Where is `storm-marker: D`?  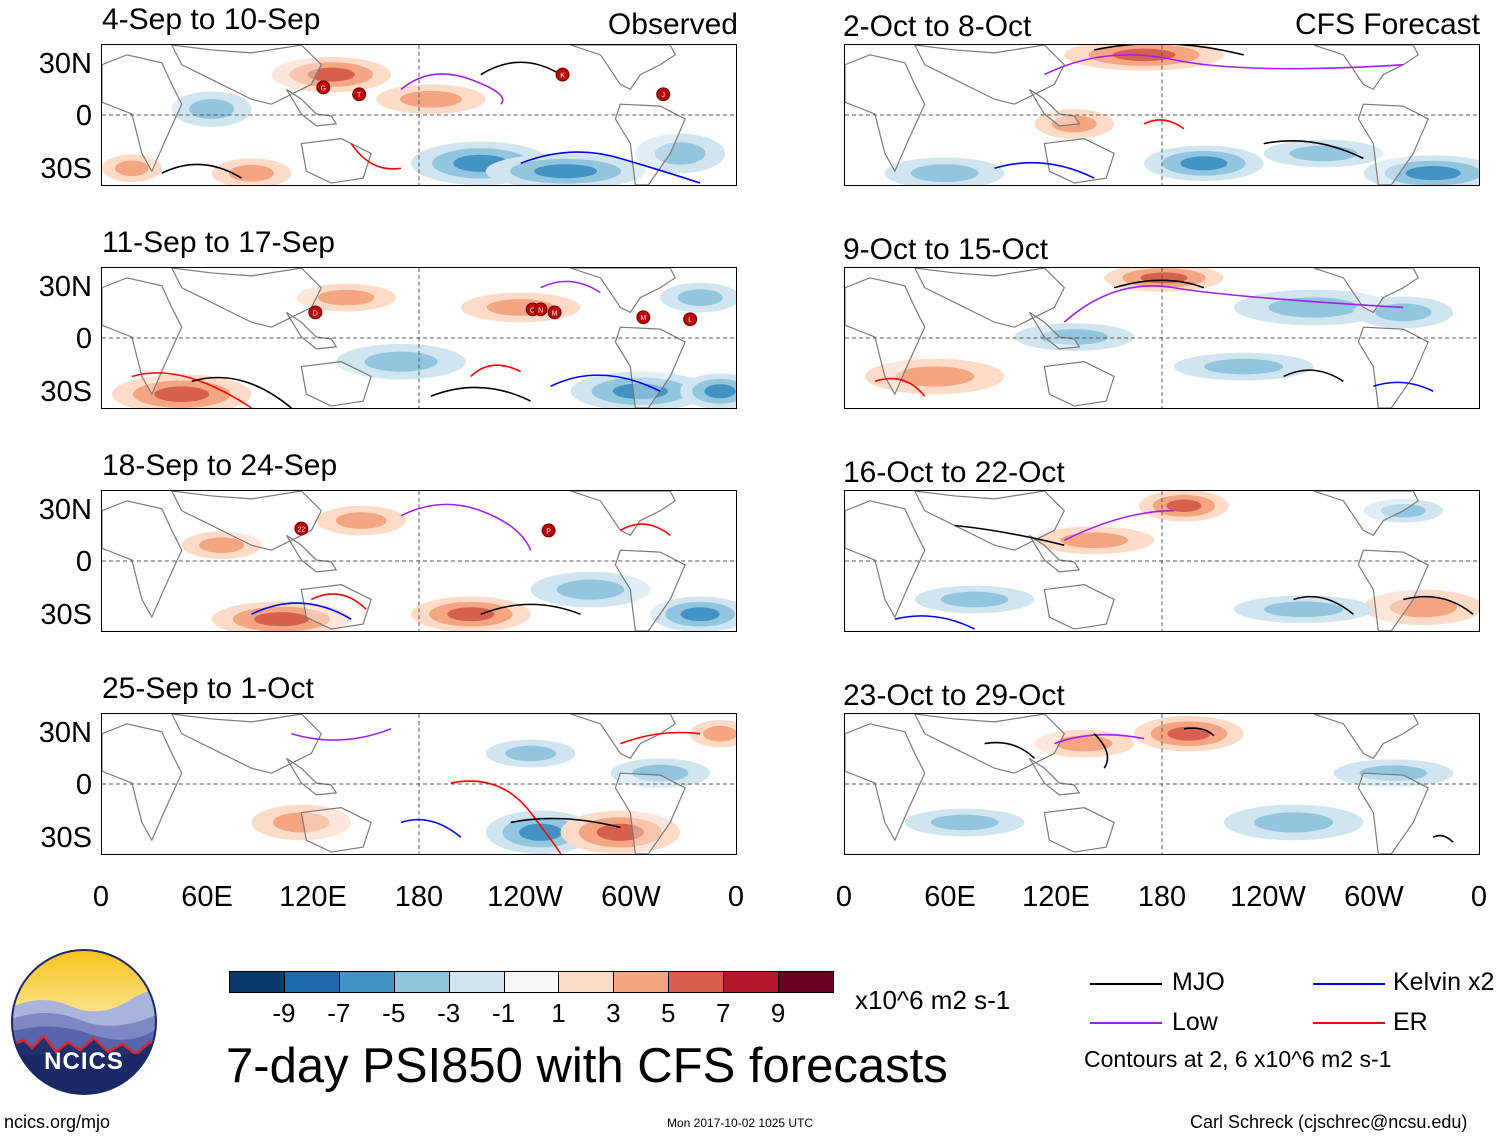 storm-marker: D is located at coordinates (315, 312).